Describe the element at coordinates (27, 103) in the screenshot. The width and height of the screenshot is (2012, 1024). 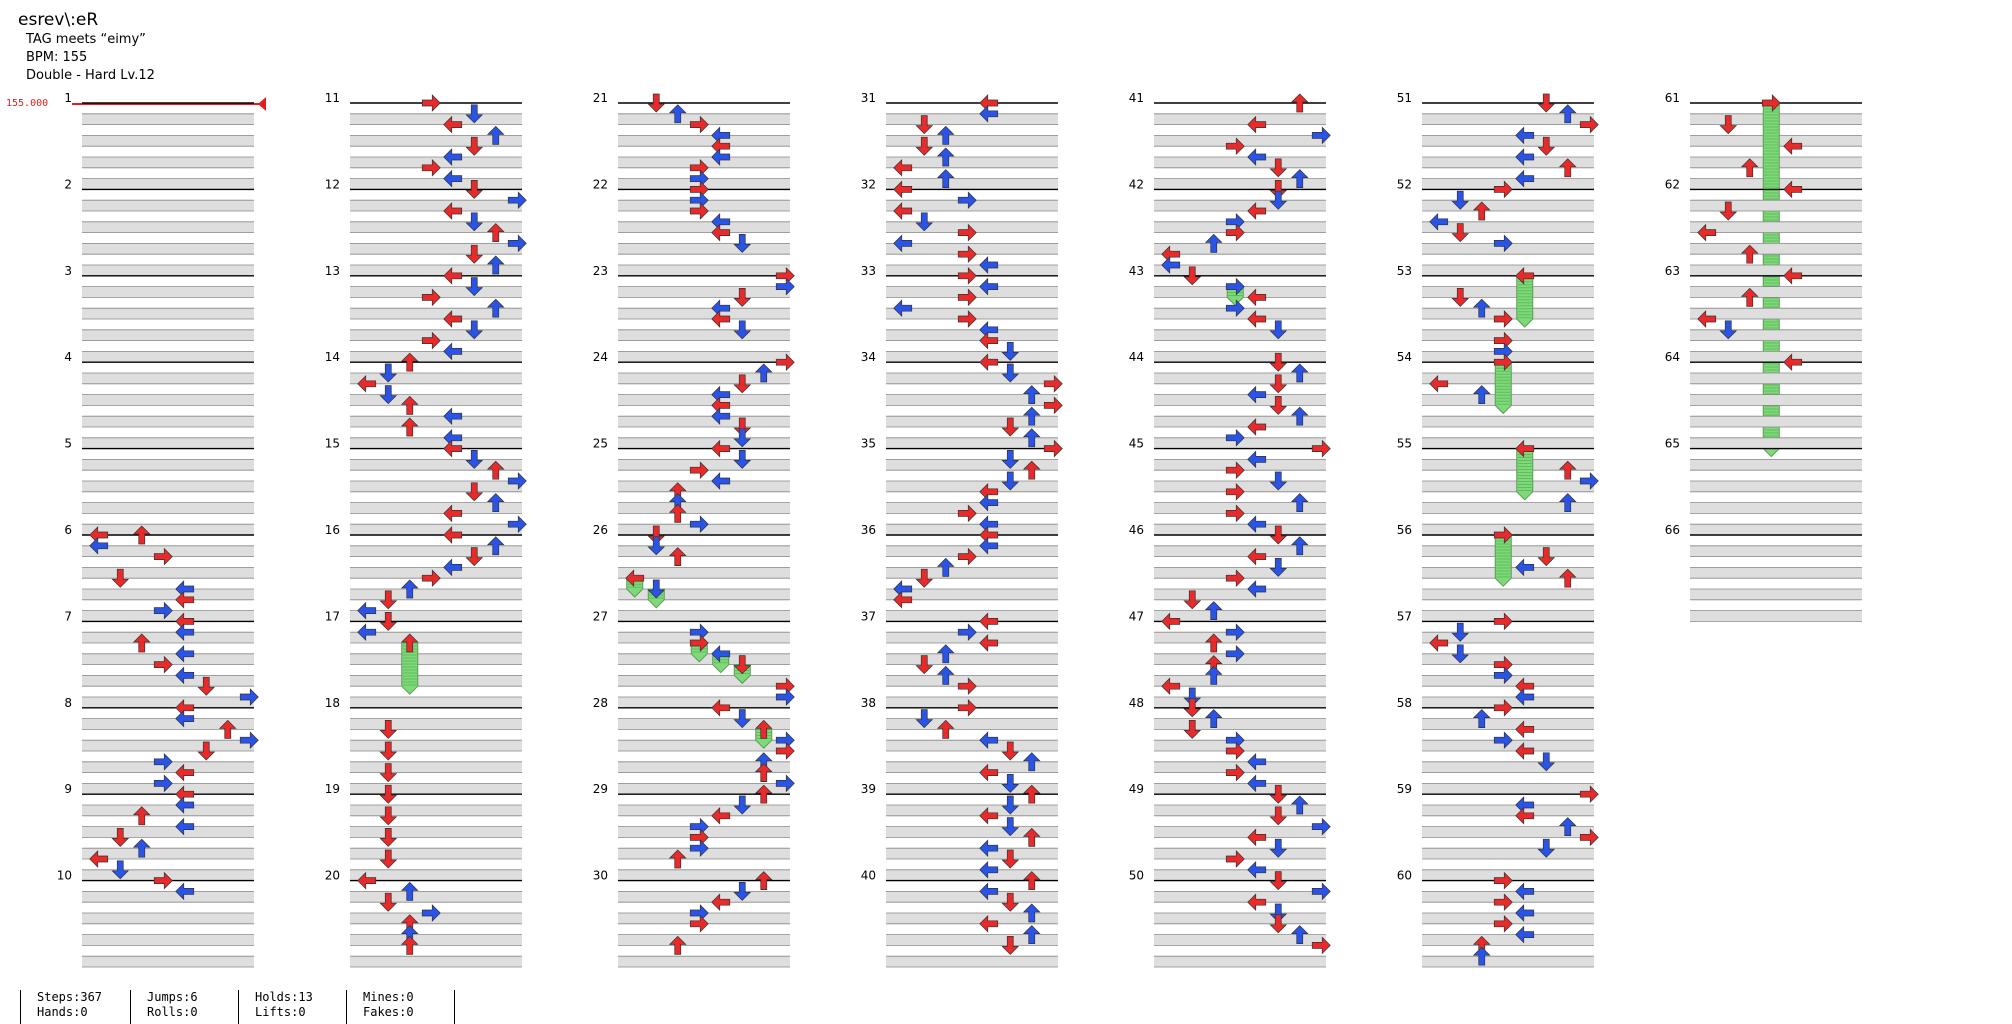
I see `bpm-change-marker: 155.000` at that location.